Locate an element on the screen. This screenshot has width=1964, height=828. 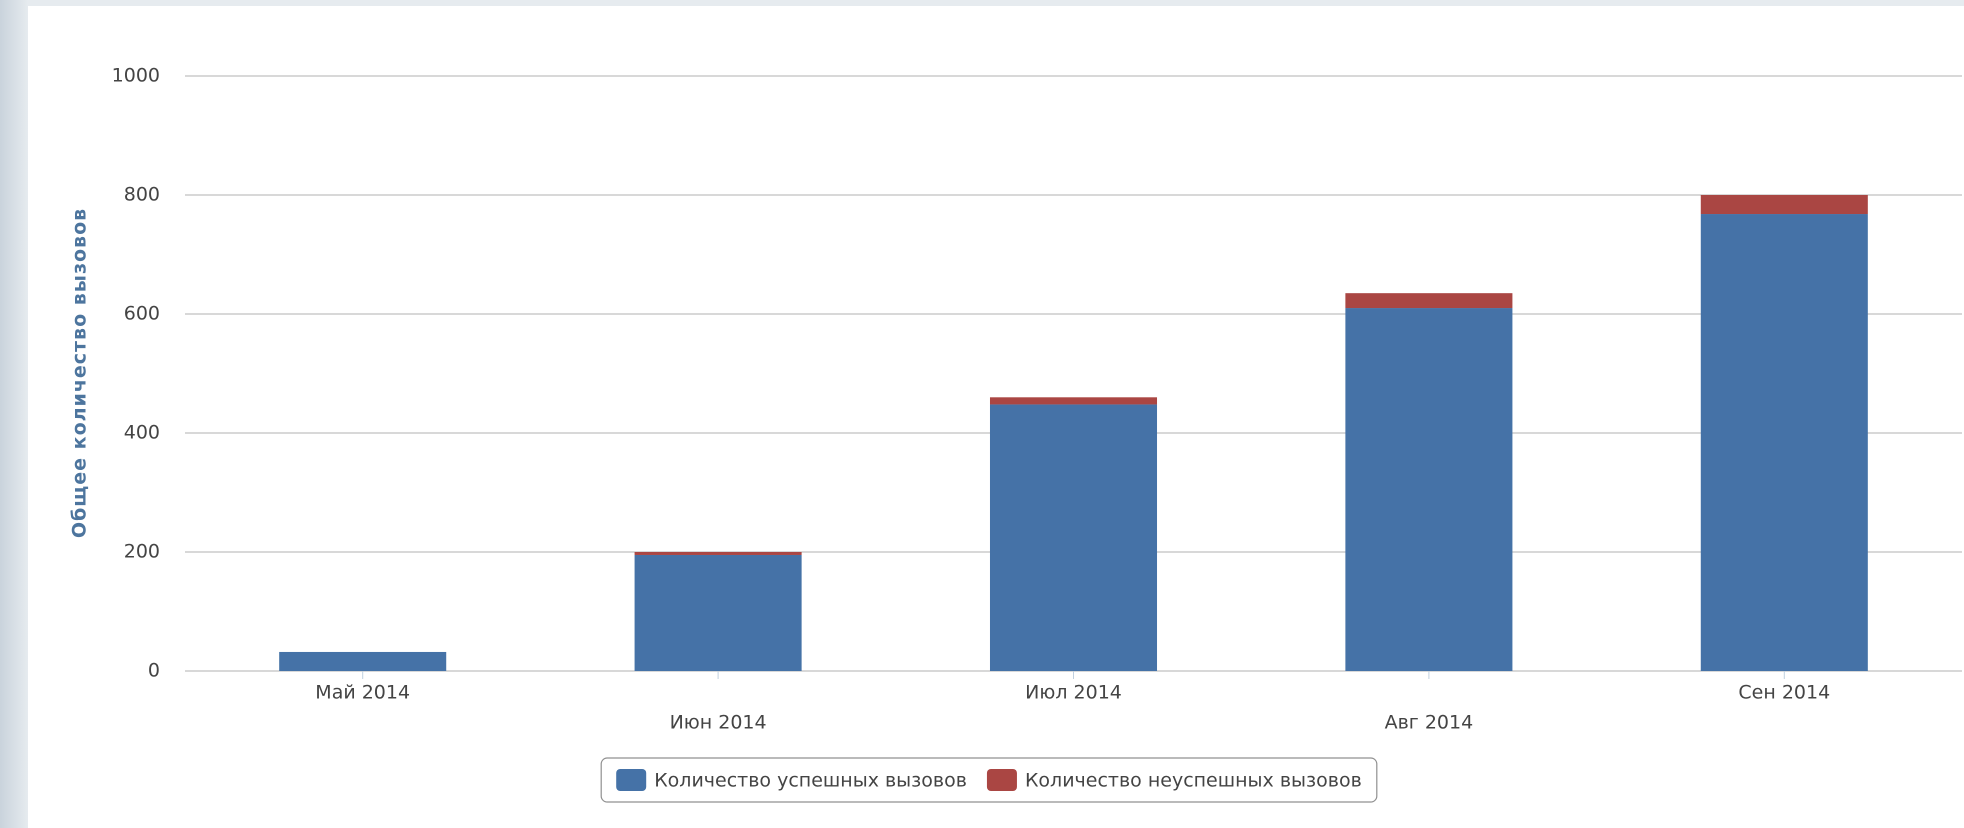
legend-label: Количество неуспешных вызовов is located at coordinates (1193, 781).